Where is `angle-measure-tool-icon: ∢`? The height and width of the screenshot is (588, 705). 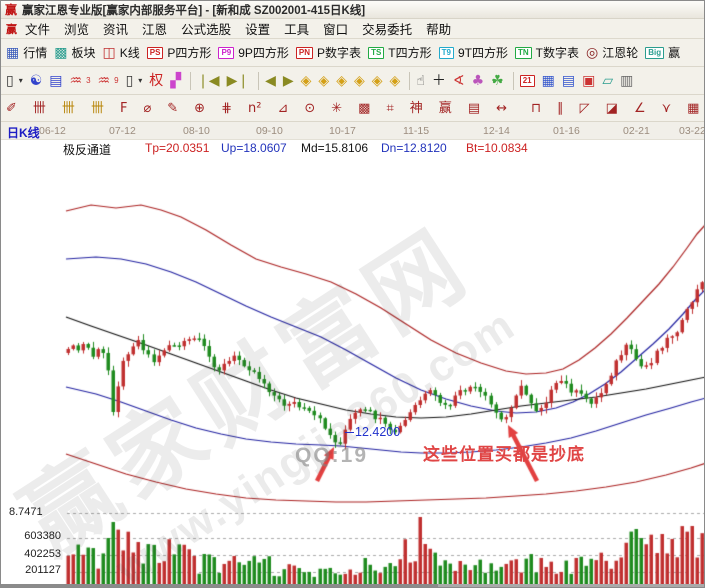 angle-measure-tool-icon: ∢ is located at coordinates (458, 80).